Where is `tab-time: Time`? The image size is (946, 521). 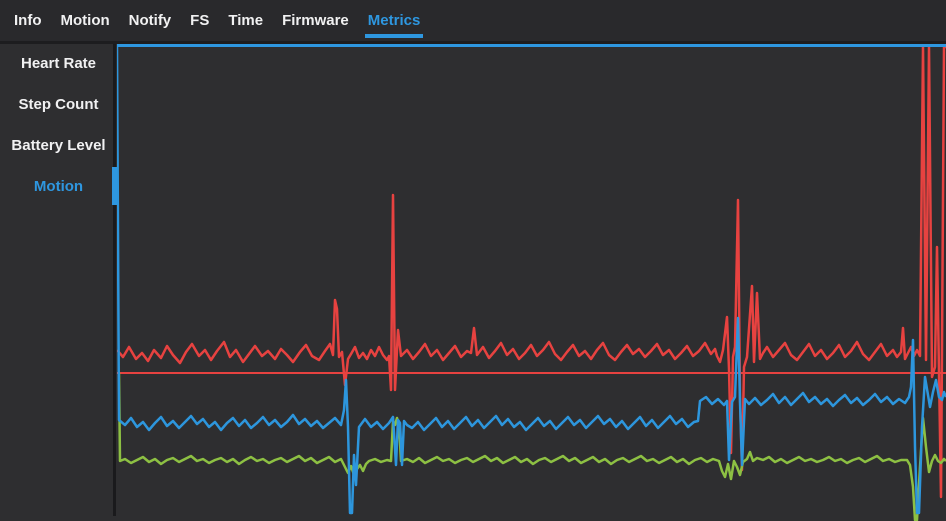 tab-time: Time is located at coordinates (246, 20).